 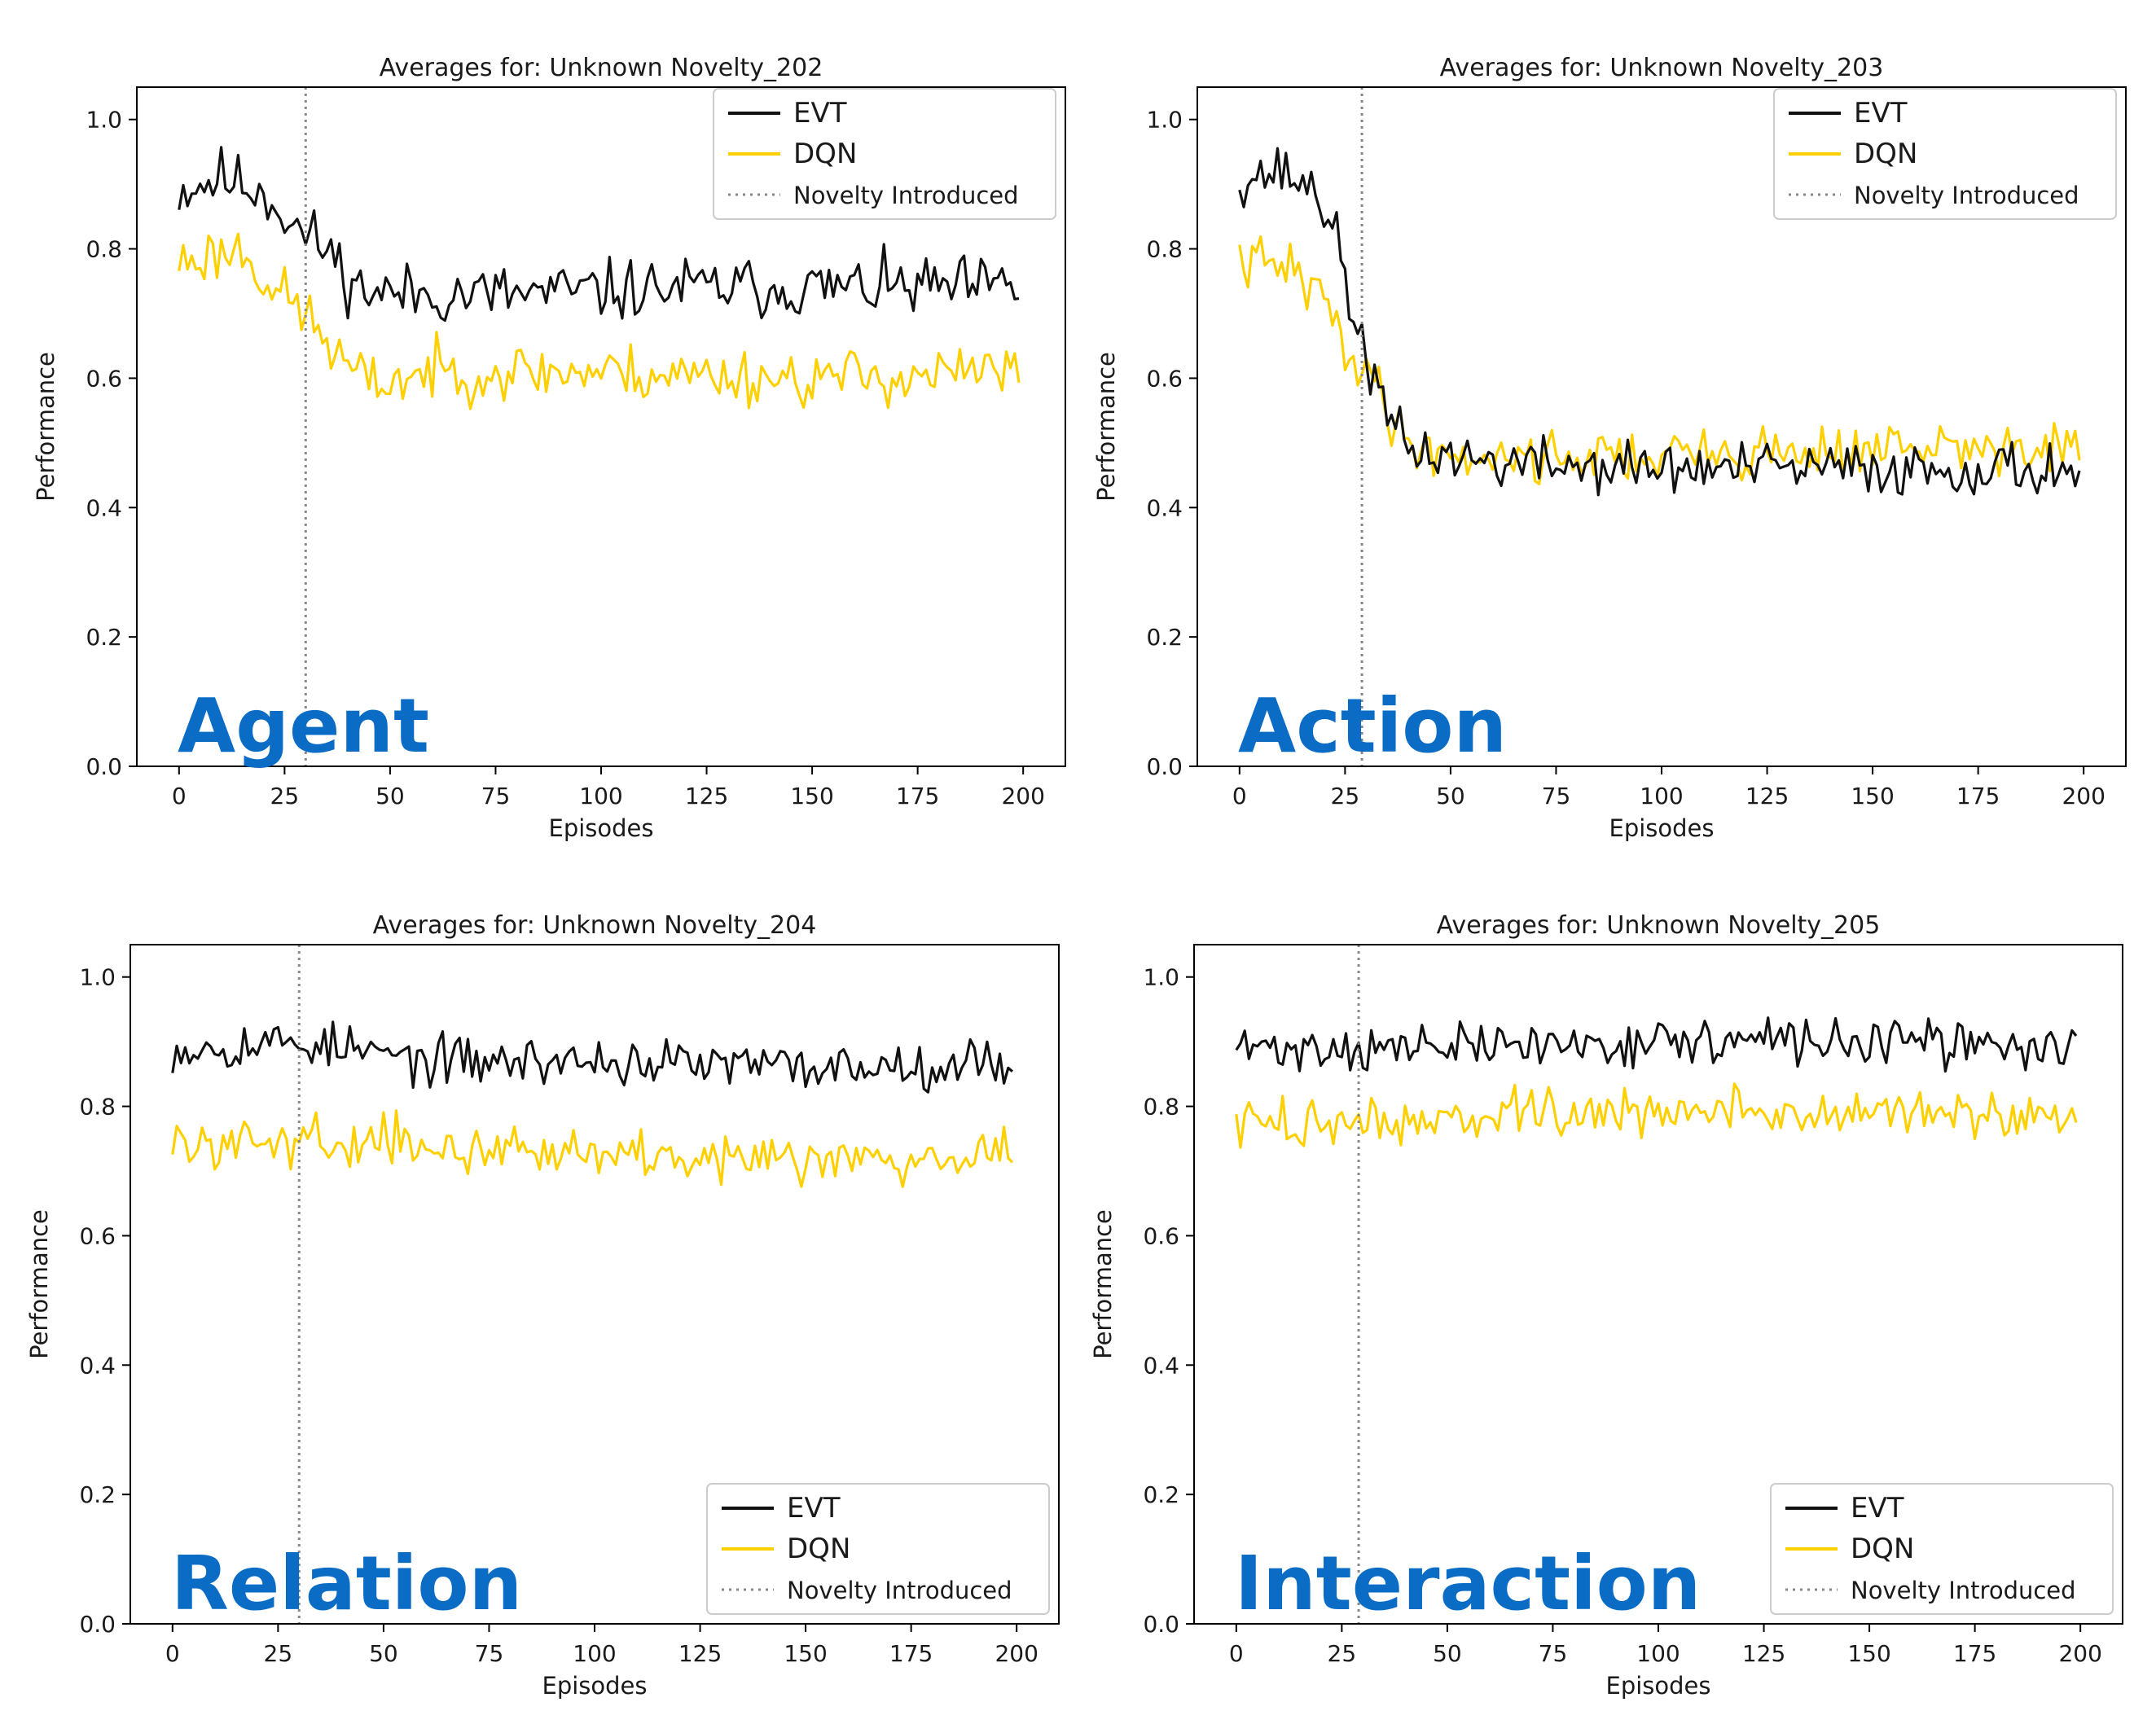 I want to click on chart-title: Averages for: Unknown Novelty_203, so click(x=1662, y=68).